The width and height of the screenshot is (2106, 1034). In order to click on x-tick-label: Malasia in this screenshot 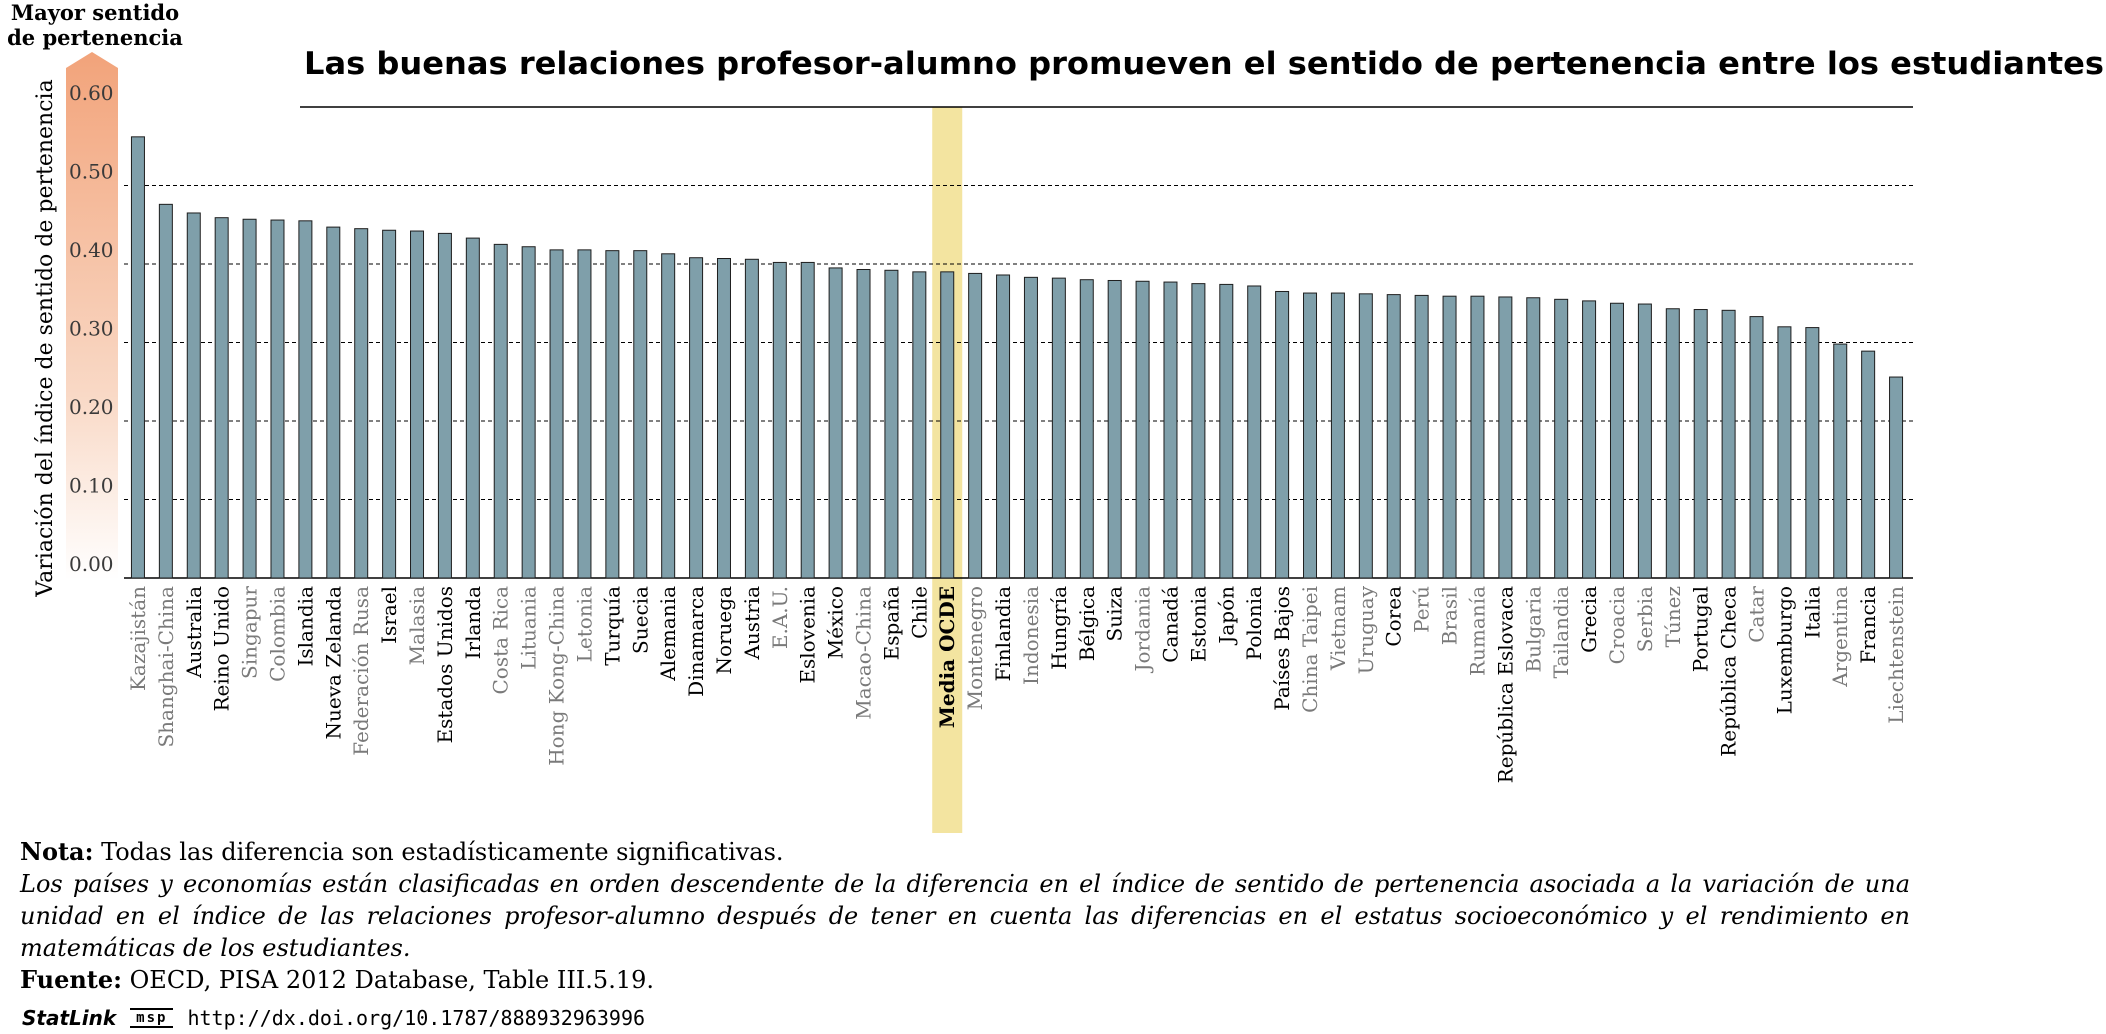, I will do `click(417, 625)`.